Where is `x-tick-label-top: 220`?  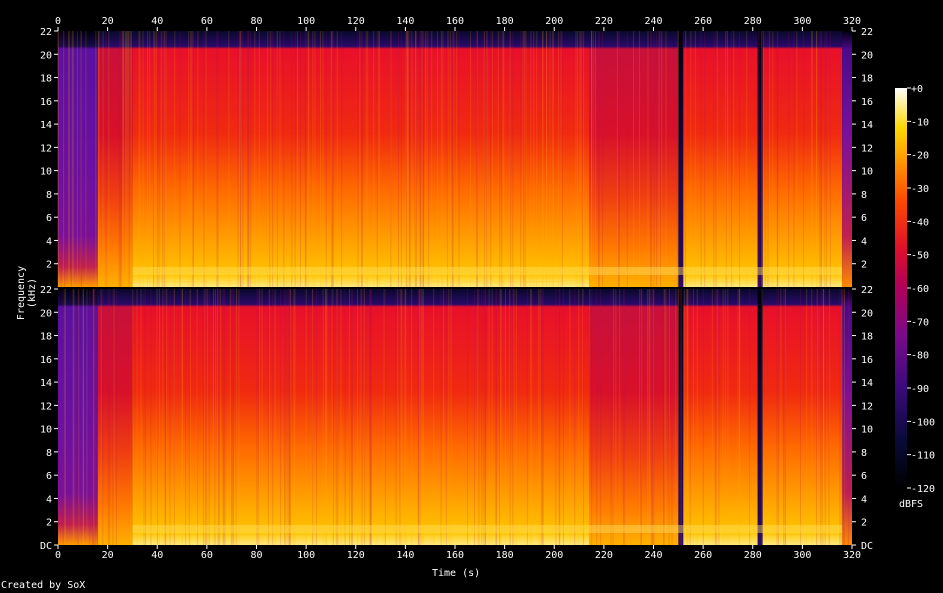 x-tick-label-top: 220 is located at coordinates (604, 21).